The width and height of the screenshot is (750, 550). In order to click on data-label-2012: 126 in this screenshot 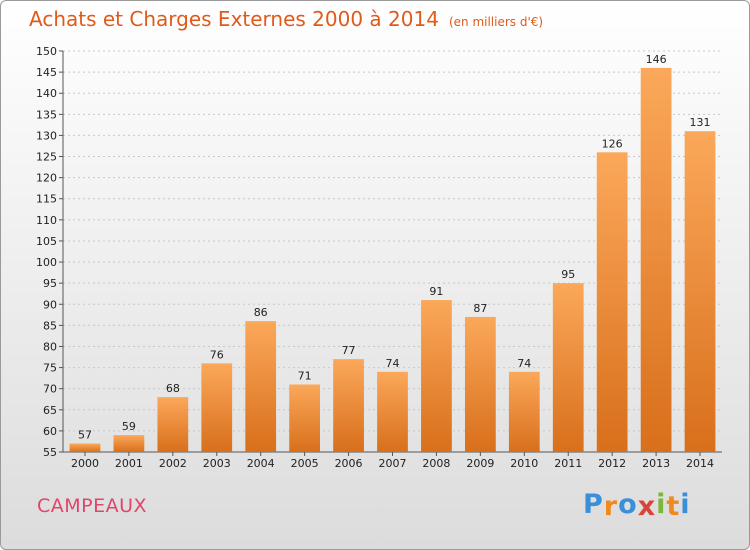, I will do `click(612, 143)`.